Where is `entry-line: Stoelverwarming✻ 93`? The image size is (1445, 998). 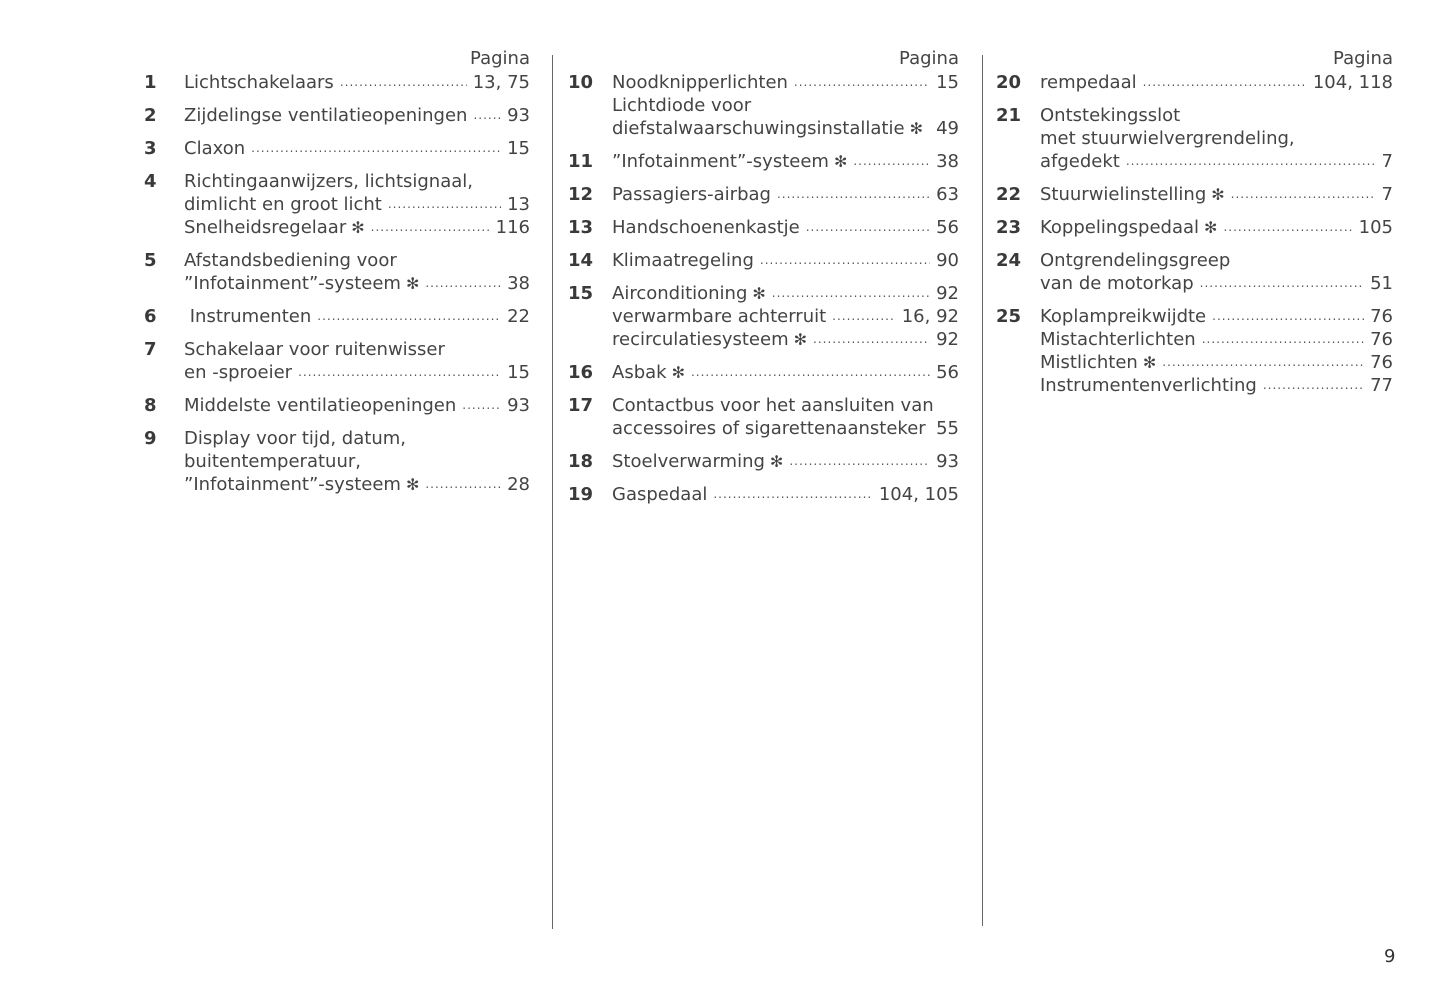 entry-line: Stoelverwarming✻ 93 is located at coordinates (785, 461).